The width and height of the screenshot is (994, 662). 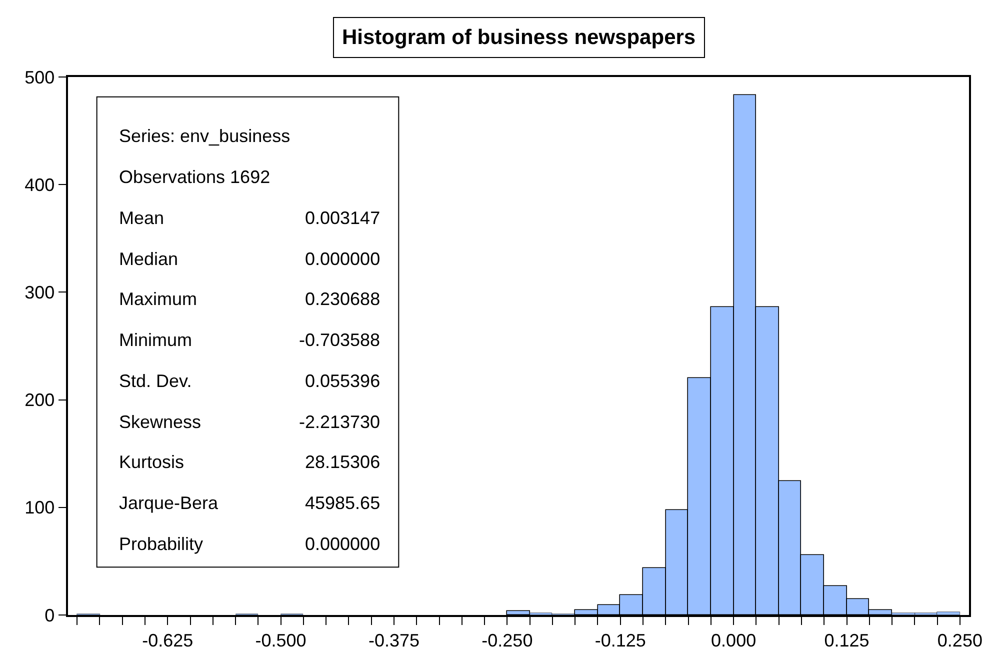 What do you see at coordinates (249, 259) in the screenshot?
I see `text: Median 0.000000` at bounding box center [249, 259].